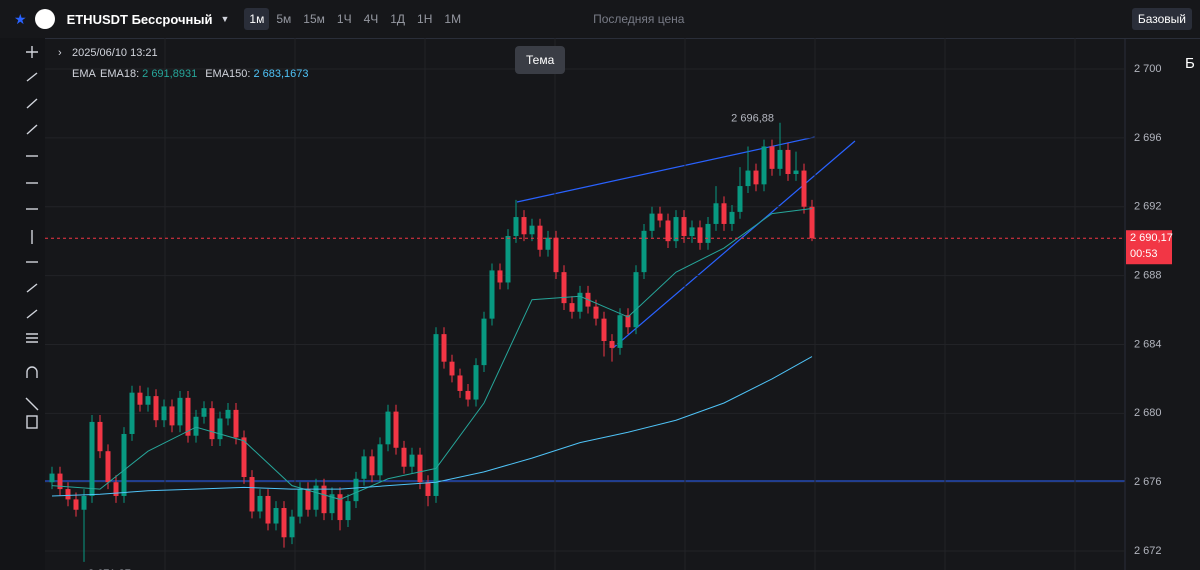  What do you see at coordinates (139, 19) in the screenshot?
I see `symbol: ETHUSDT Бессрочный` at bounding box center [139, 19].